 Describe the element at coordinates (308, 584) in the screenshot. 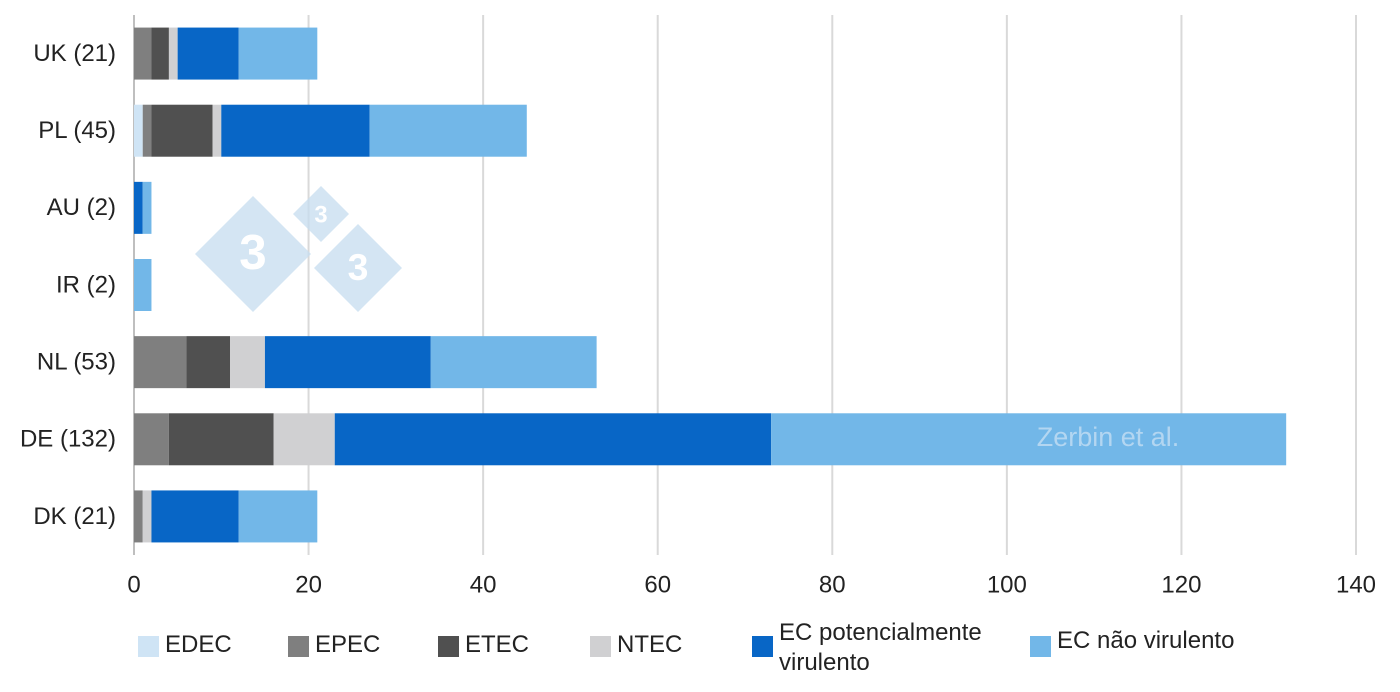

I see `x-tick-label: 20` at that location.